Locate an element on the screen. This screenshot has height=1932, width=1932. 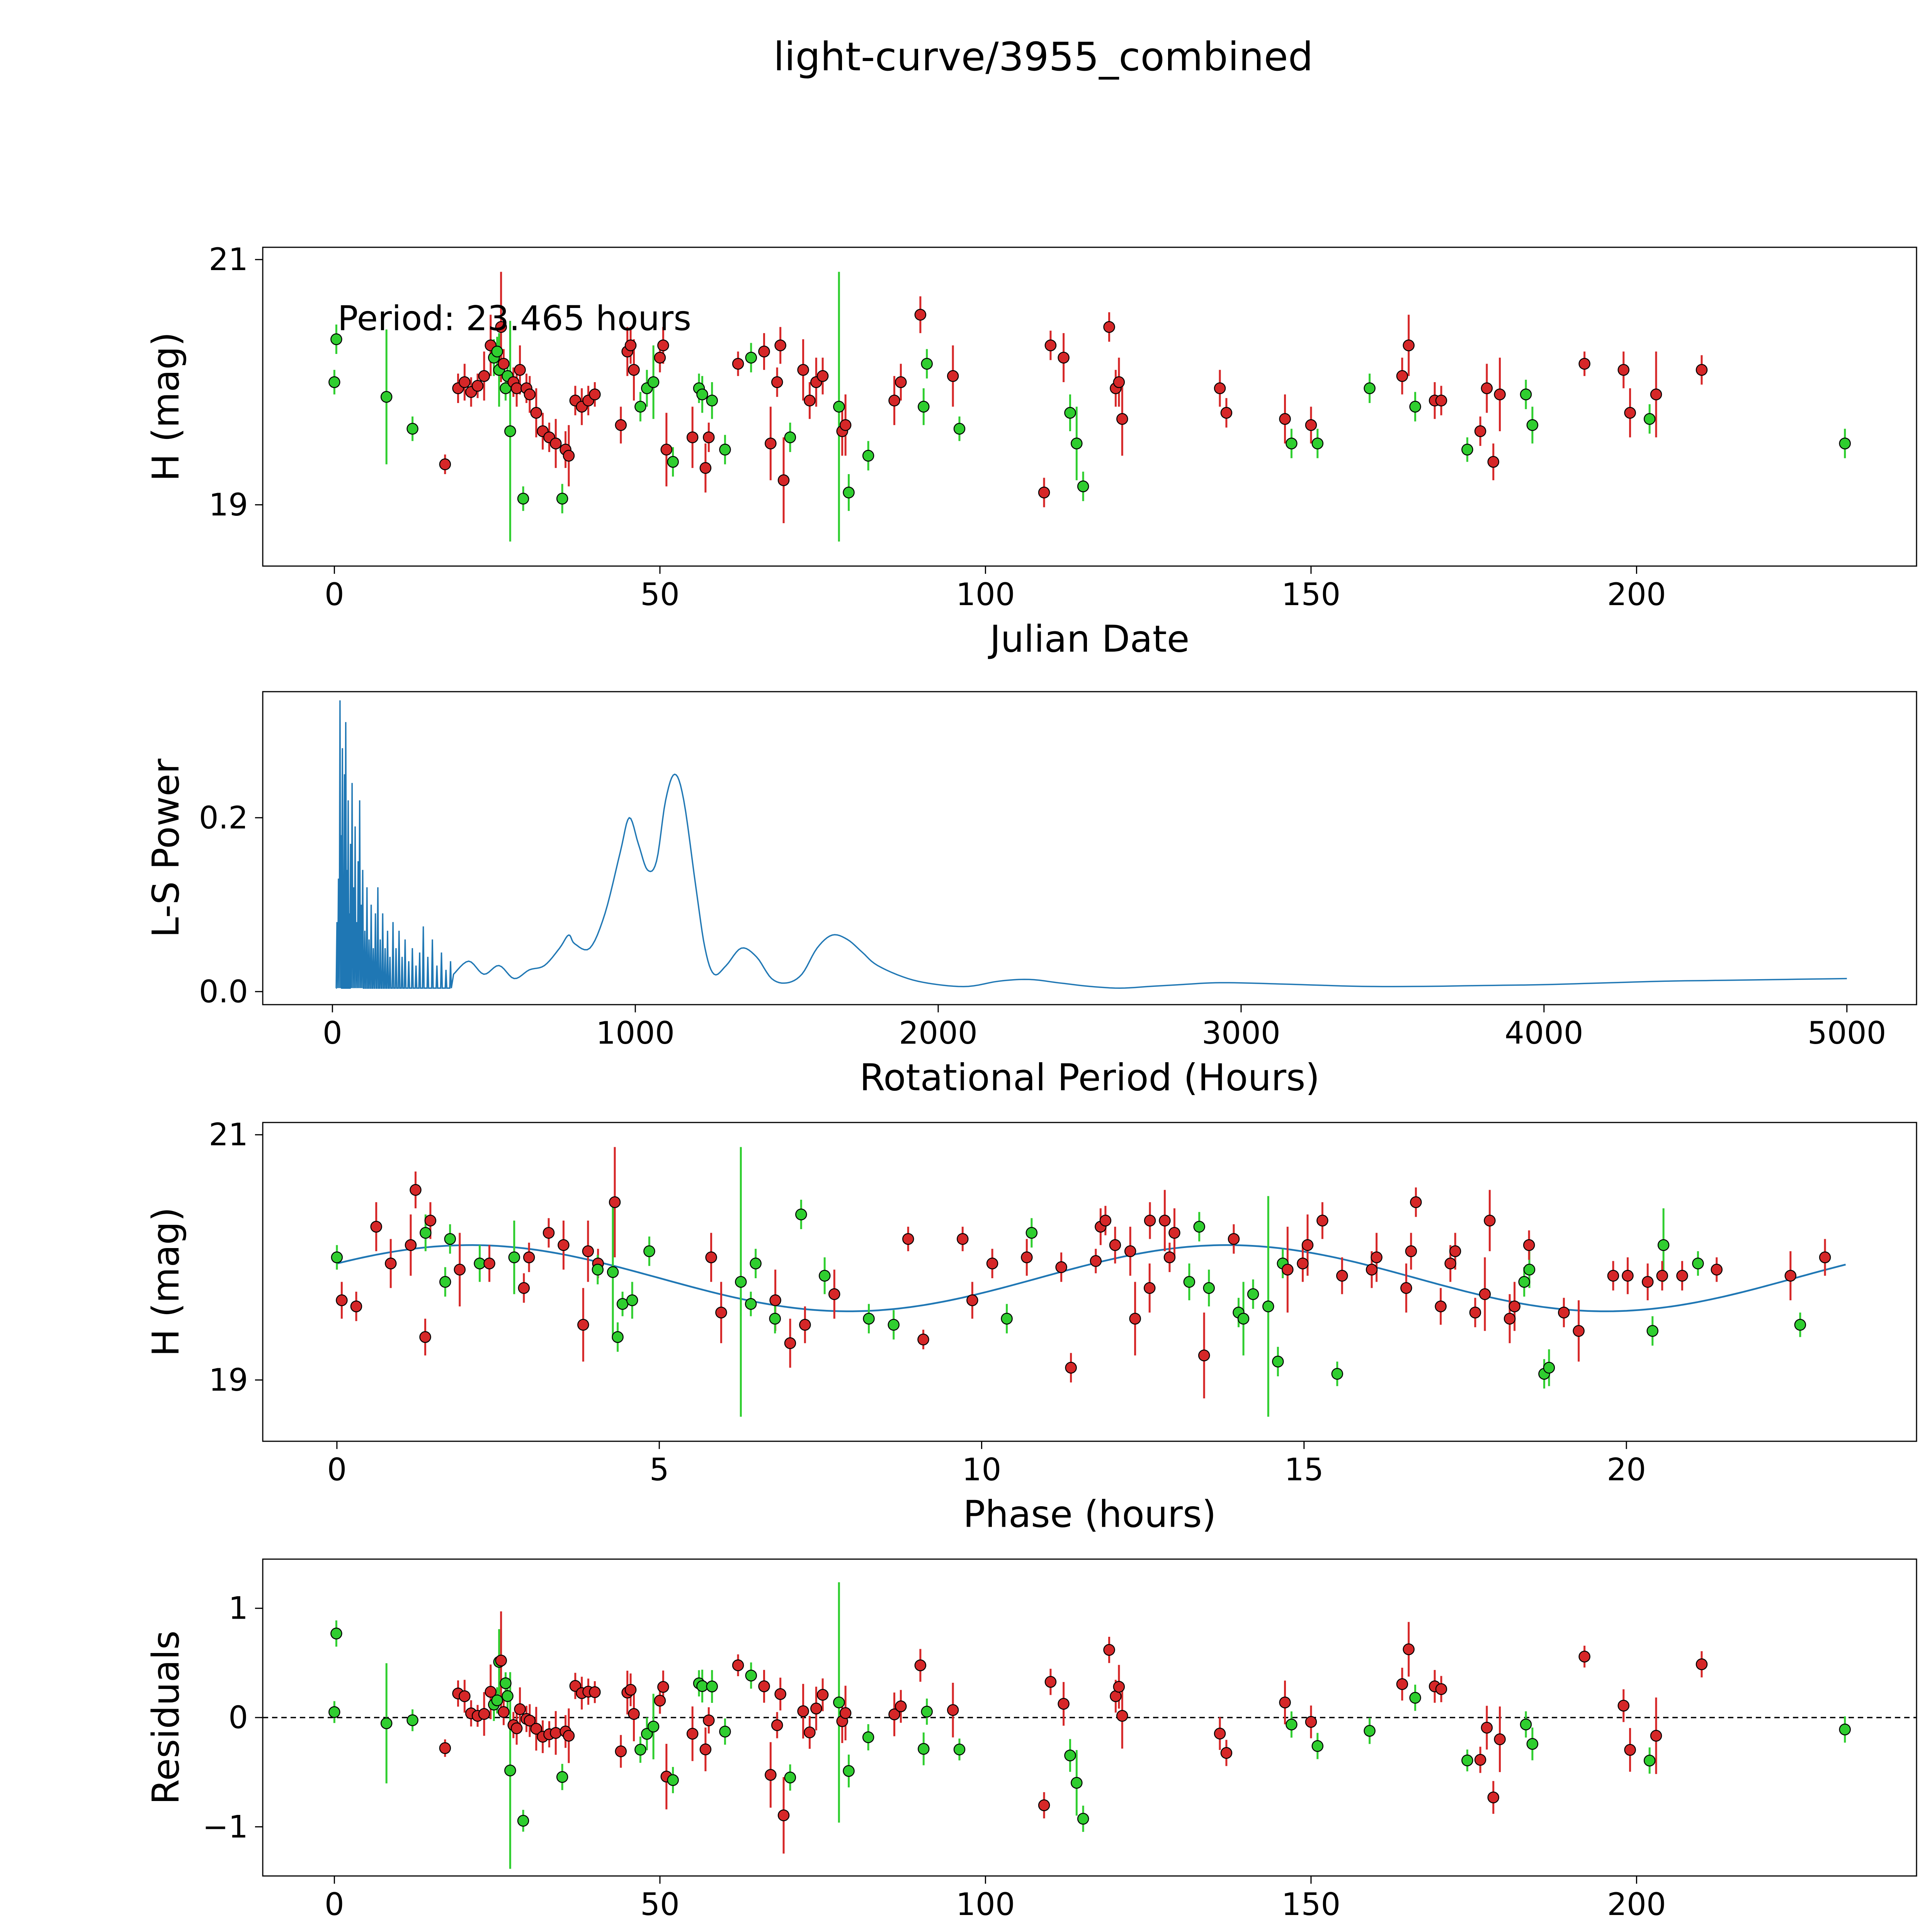
period-annotation: Period: 23.465 hours is located at coordinates (514, 319).